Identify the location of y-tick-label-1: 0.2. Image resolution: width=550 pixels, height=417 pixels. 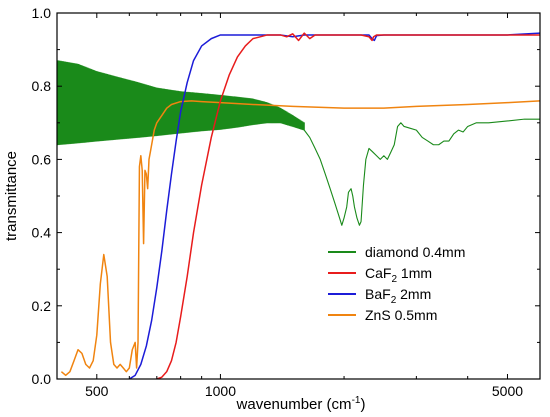
(42, 306).